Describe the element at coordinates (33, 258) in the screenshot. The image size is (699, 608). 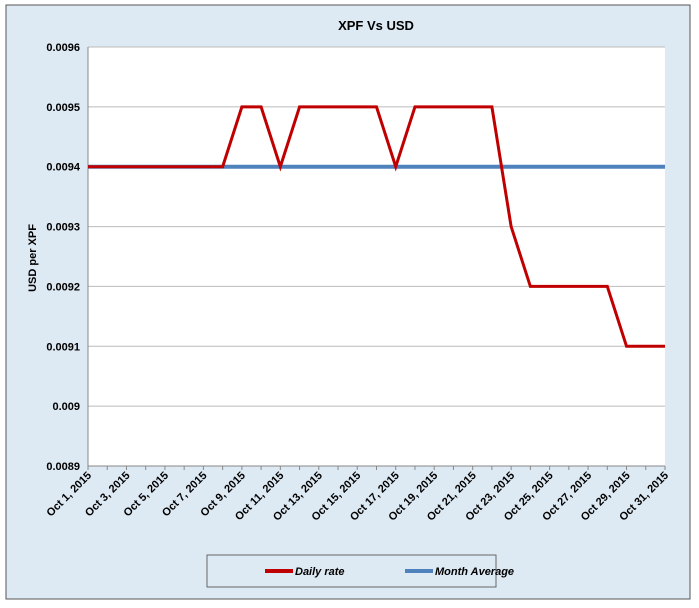
I see `y-axis-label: USD per XPF` at that location.